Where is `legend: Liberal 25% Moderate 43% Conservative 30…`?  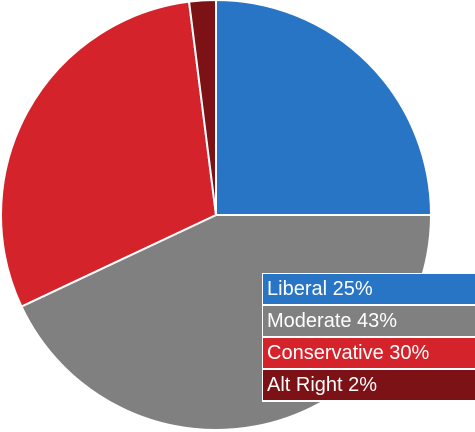
legend: Liberal 25% Moderate 43% Conservative 30… is located at coordinates (368, 337).